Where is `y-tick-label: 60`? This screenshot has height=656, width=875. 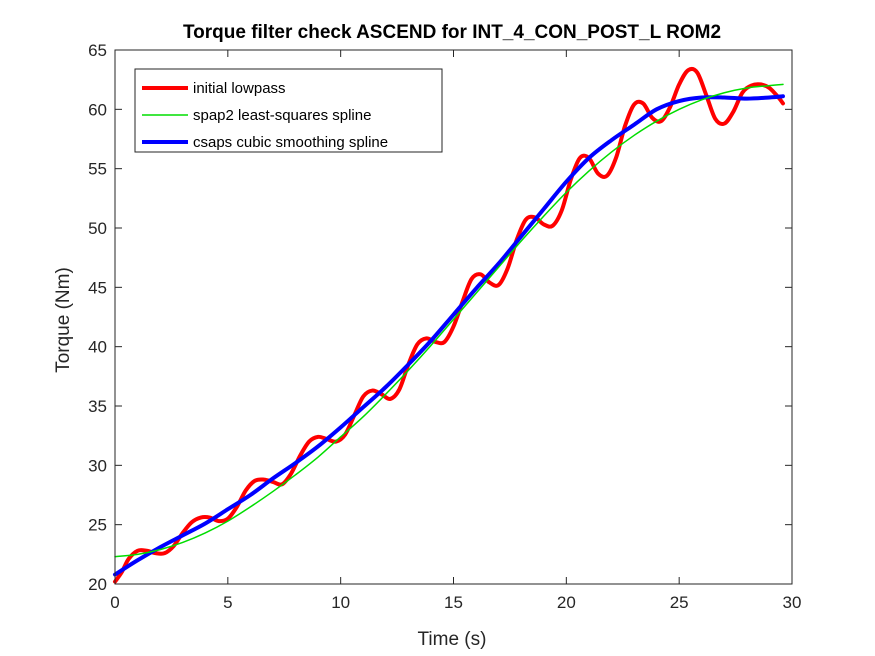
y-tick-label: 60 is located at coordinates (97, 109).